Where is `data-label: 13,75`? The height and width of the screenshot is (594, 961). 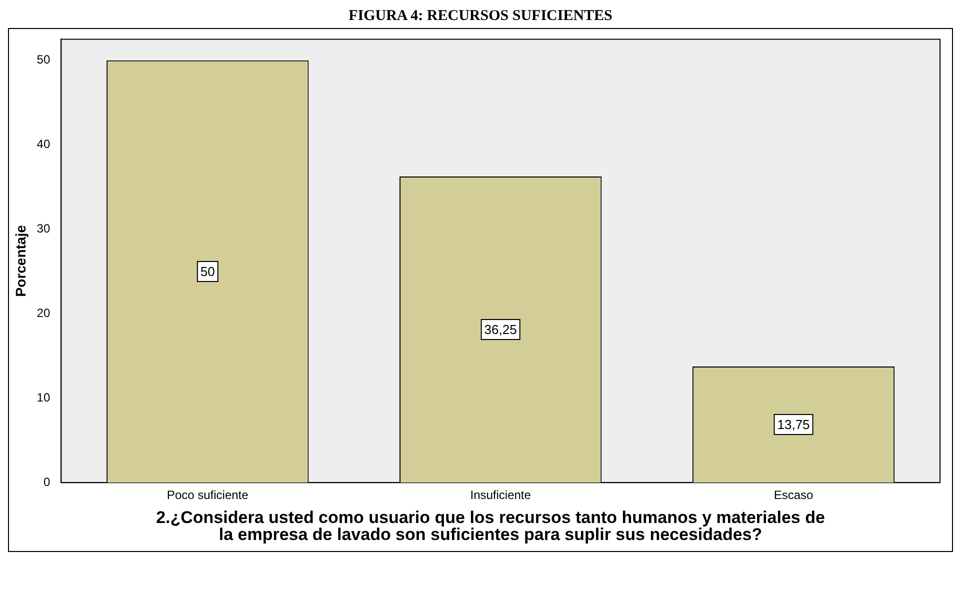 data-label: 13,75 is located at coordinates (793, 424).